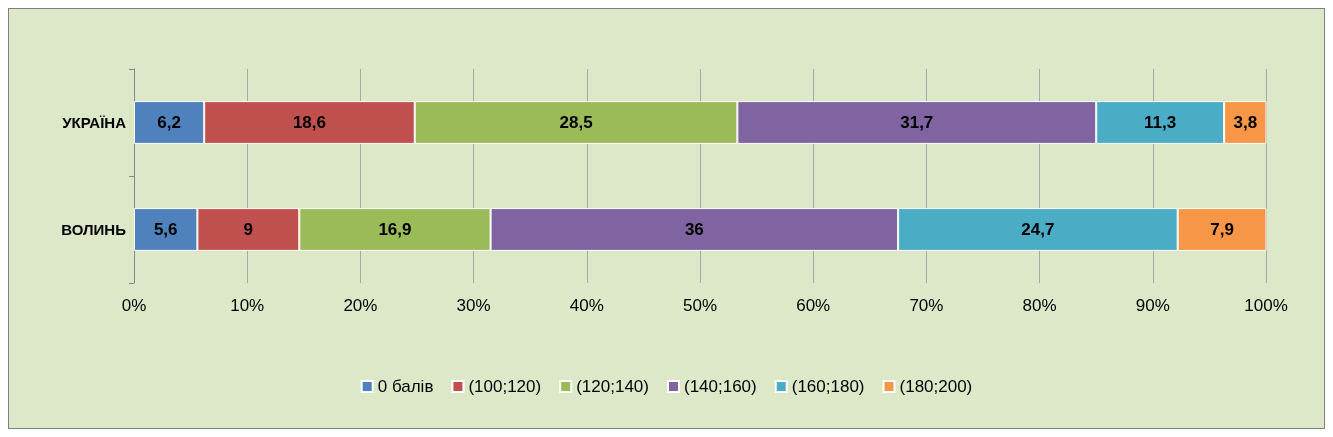 This screenshot has width=1333, height=437. What do you see at coordinates (248, 229) in the screenshot?
I see `data-label: 9` at bounding box center [248, 229].